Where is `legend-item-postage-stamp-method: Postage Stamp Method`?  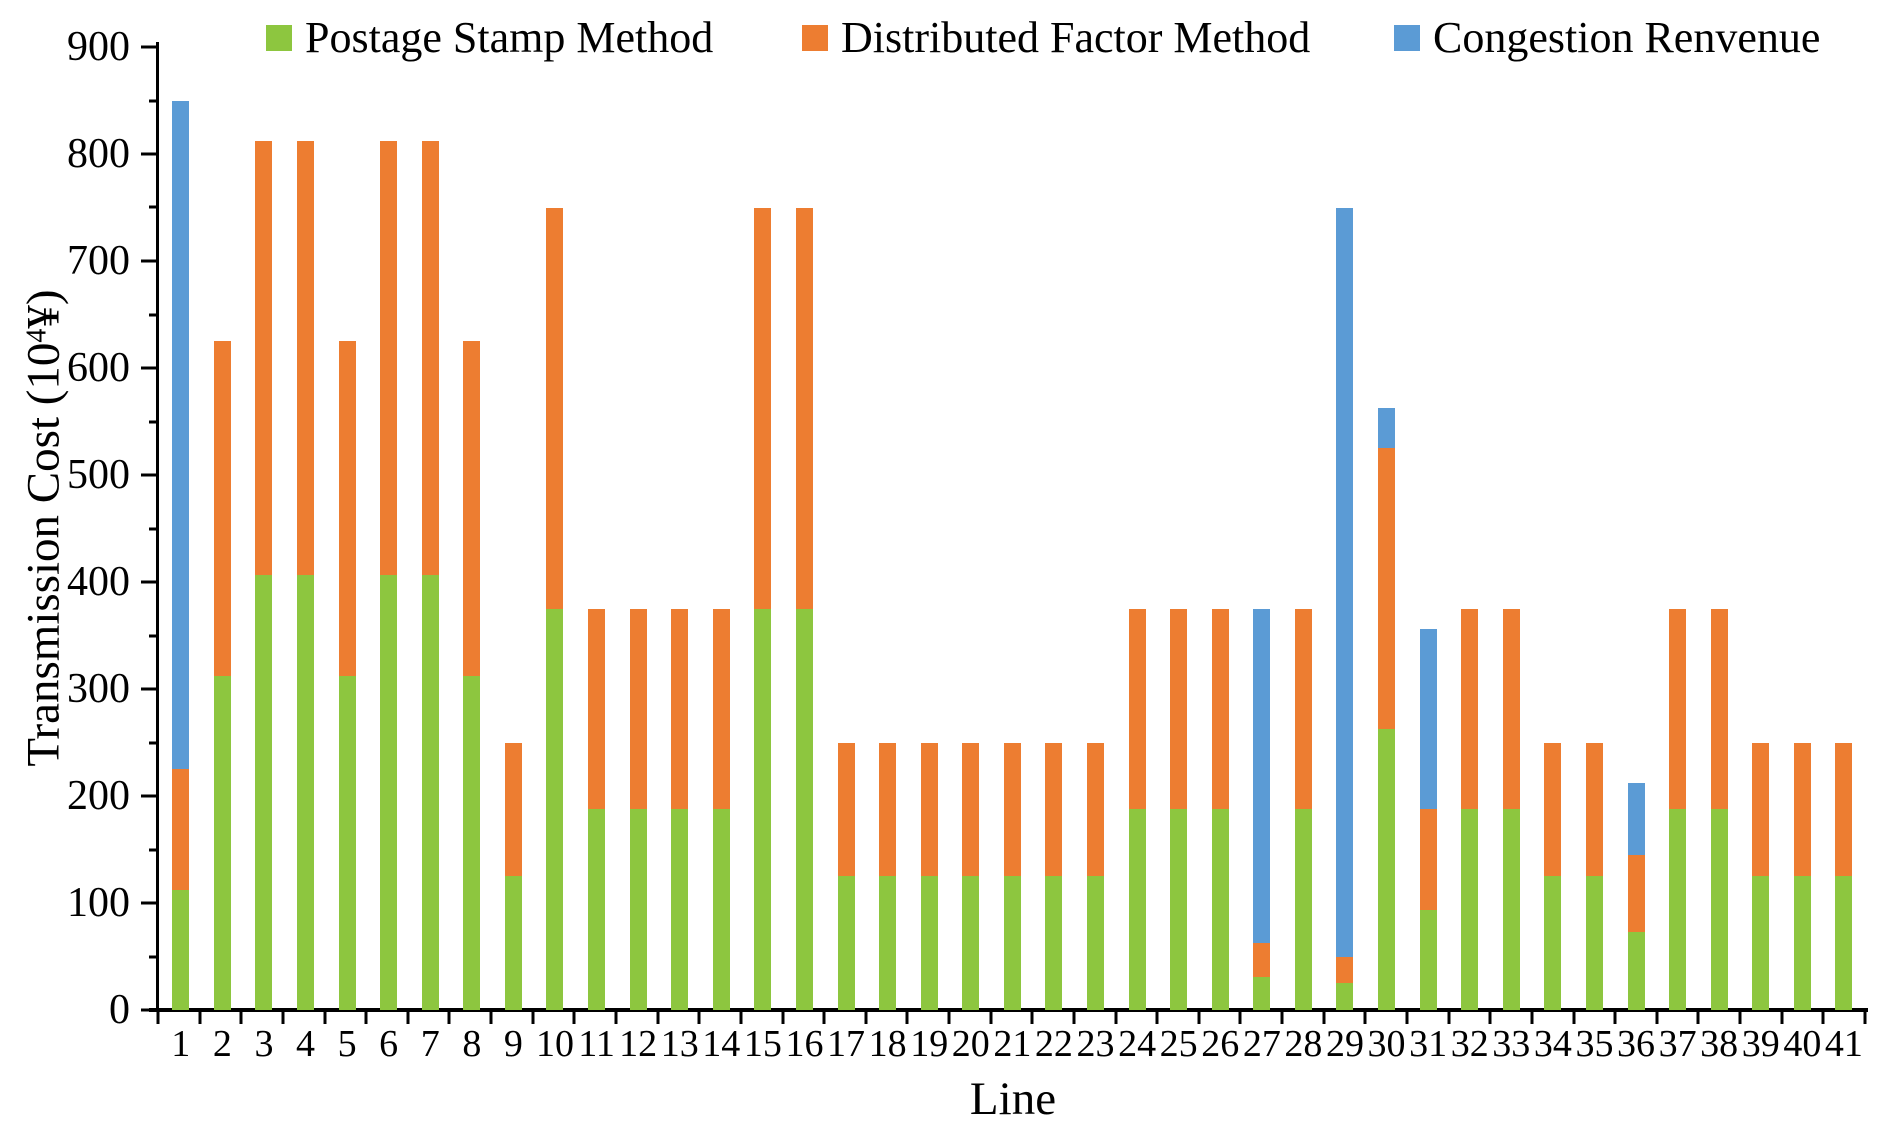
legend-item-postage-stamp-method: Postage Stamp Method is located at coordinates (489, 38).